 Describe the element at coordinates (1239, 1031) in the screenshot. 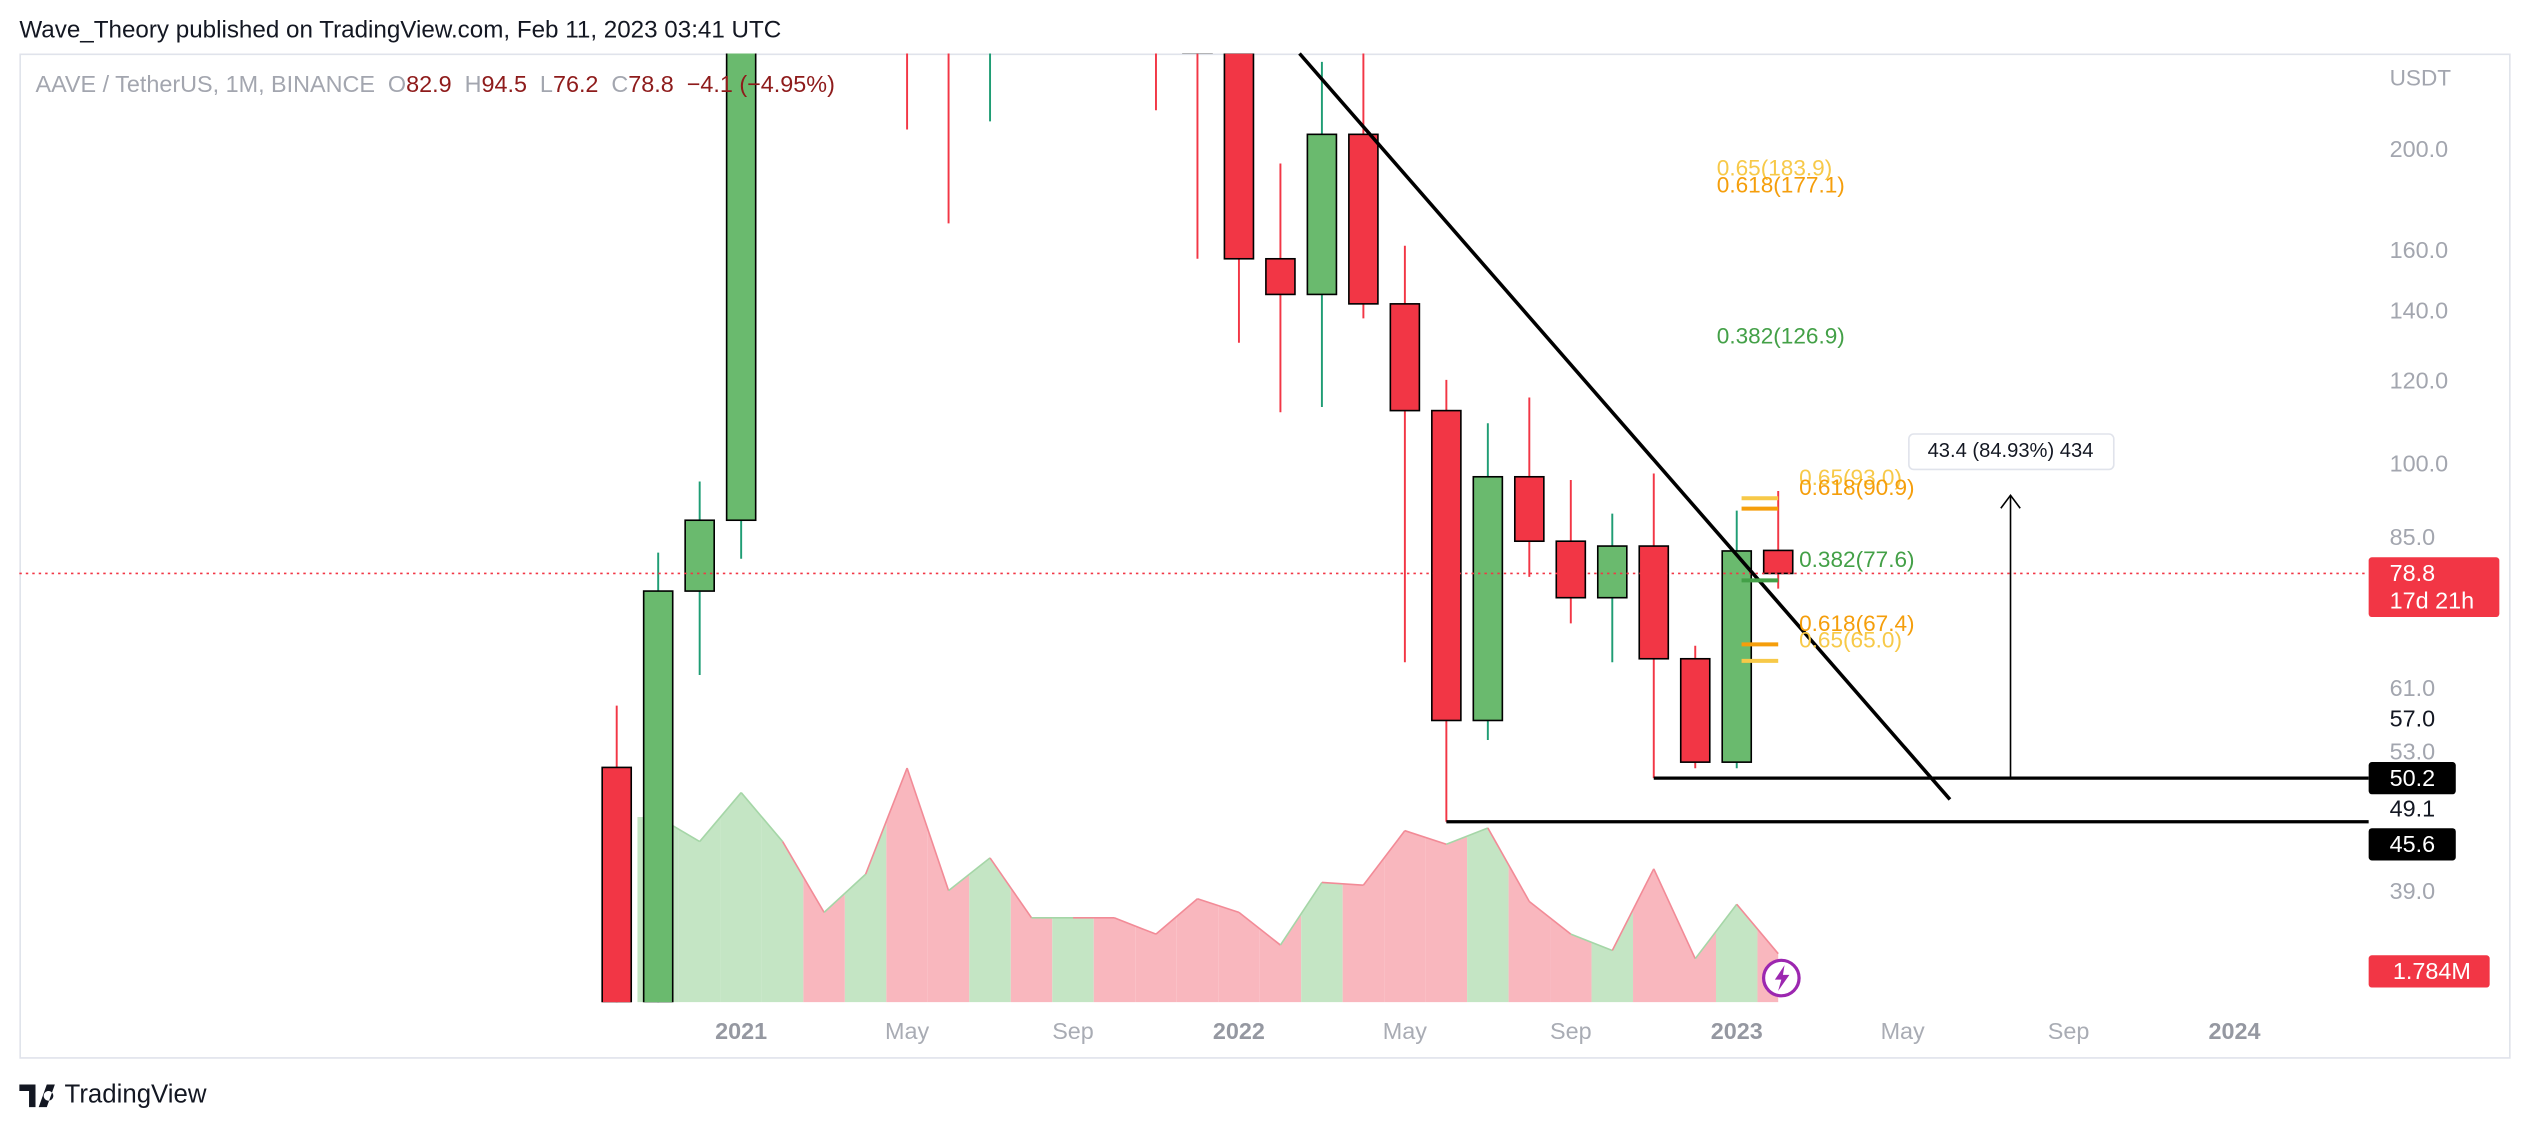

I see `x-tick-label: 2022` at that location.